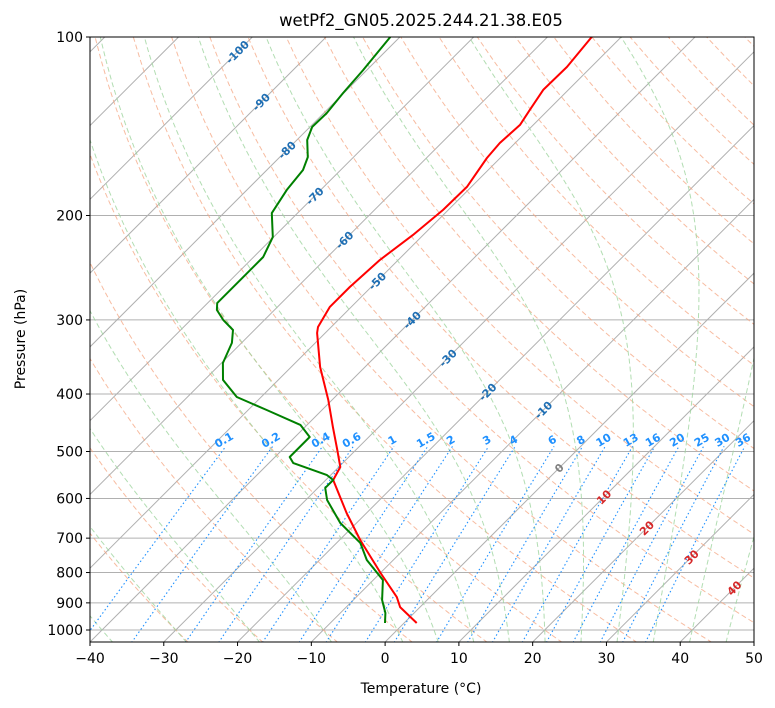 This screenshot has height=708, width=775. What do you see at coordinates (312, 659) in the screenshot?
I see `x-tick-label: −10` at bounding box center [312, 659].